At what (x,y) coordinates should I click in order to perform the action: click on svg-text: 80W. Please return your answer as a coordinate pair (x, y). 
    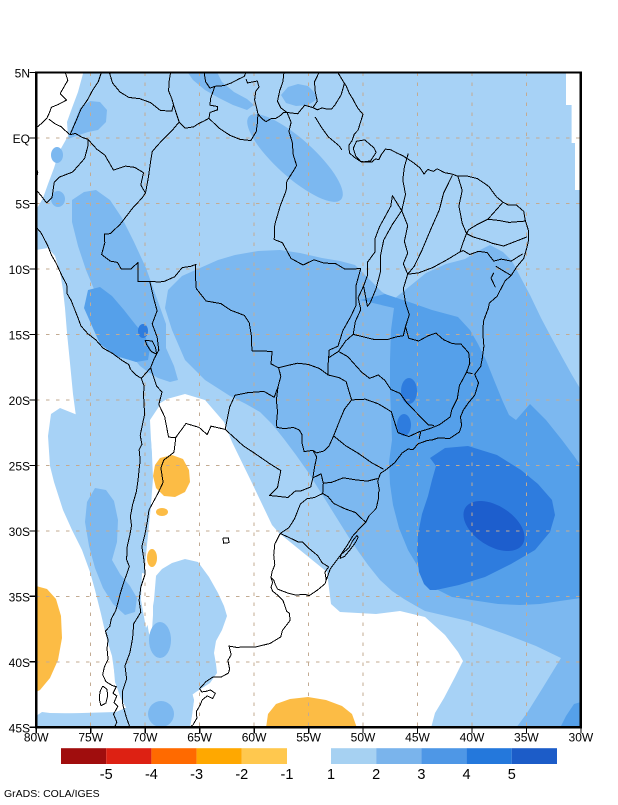
    Looking at the image, I should click on (36, 738).